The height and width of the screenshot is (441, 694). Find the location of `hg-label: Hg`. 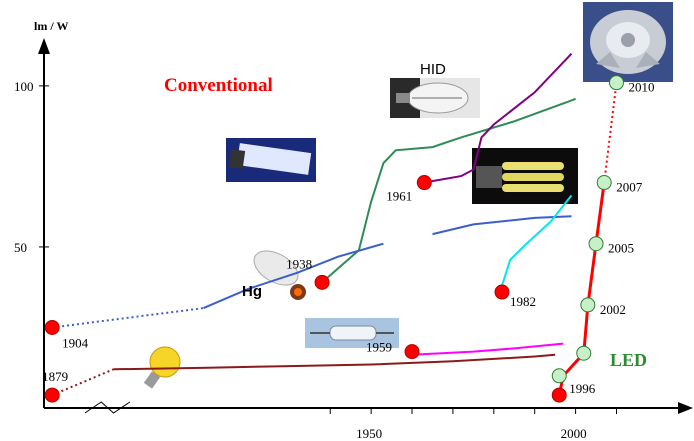

hg-label: Hg is located at coordinates (252, 291).